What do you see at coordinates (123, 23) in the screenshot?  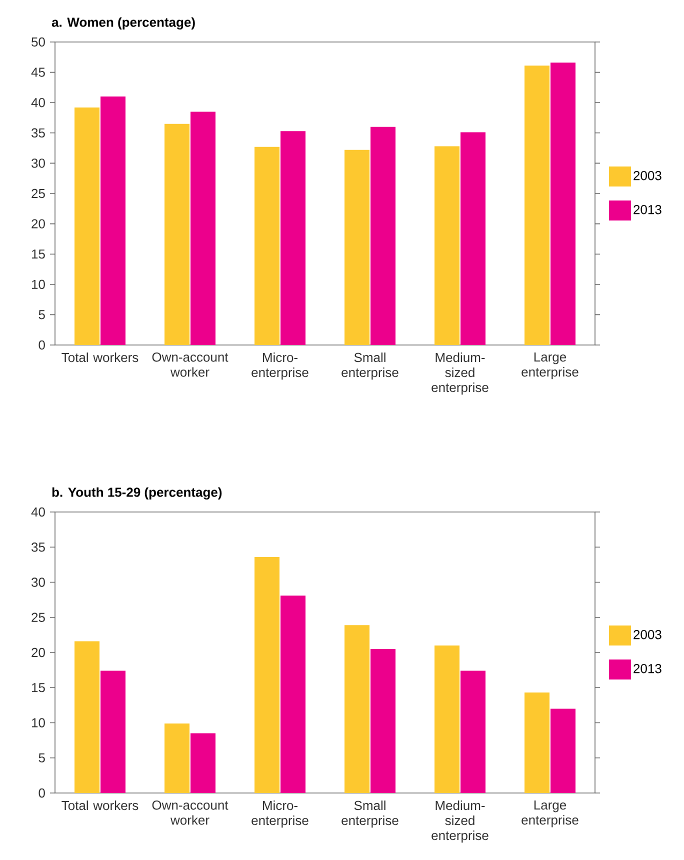 I see `chart-title: a. Women (percentage)` at bounding box center [123, 23].